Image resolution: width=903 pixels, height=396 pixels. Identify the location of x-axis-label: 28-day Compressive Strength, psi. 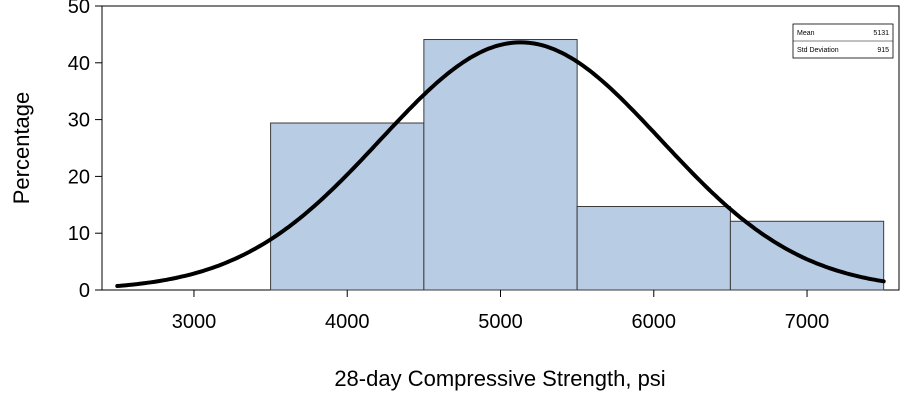
(499, 378).